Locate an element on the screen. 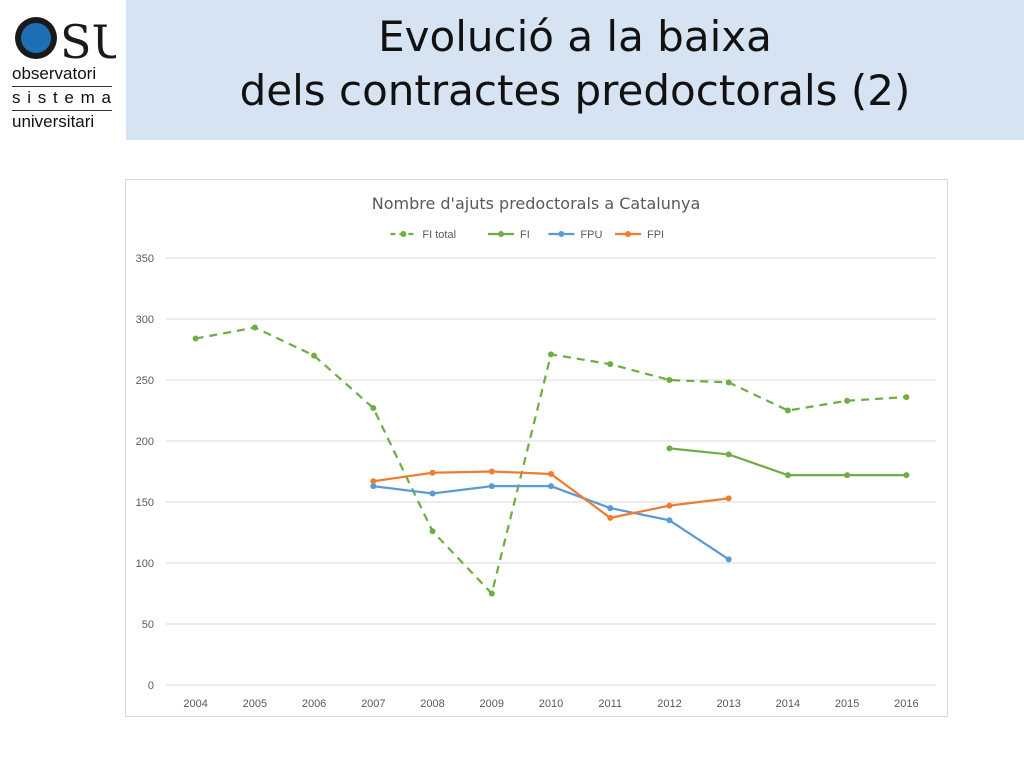 This screenshot has width=1024, height=768. y-tick-label-0: 0 is located at coordinates (151, 686).